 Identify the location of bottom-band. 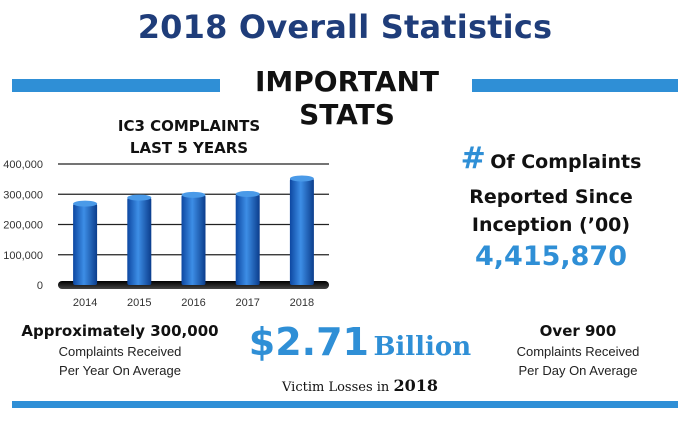
(345, 404).